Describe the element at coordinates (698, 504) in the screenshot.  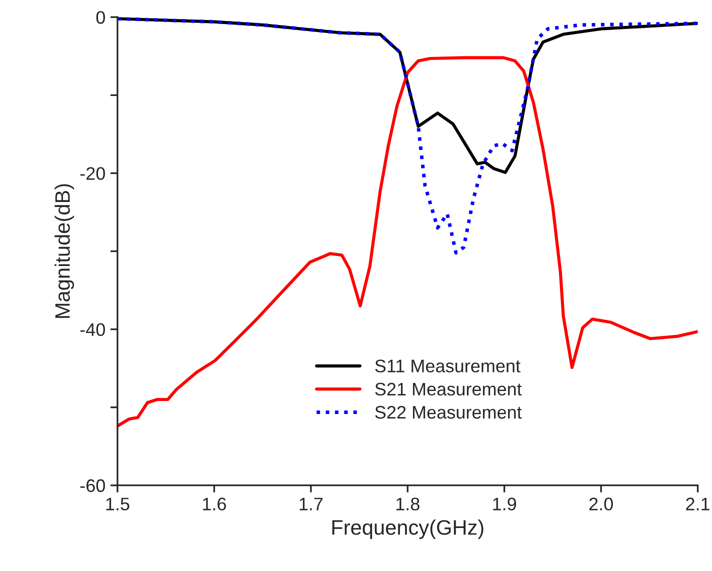
I see `x-tick-label: 2.1` at that location.